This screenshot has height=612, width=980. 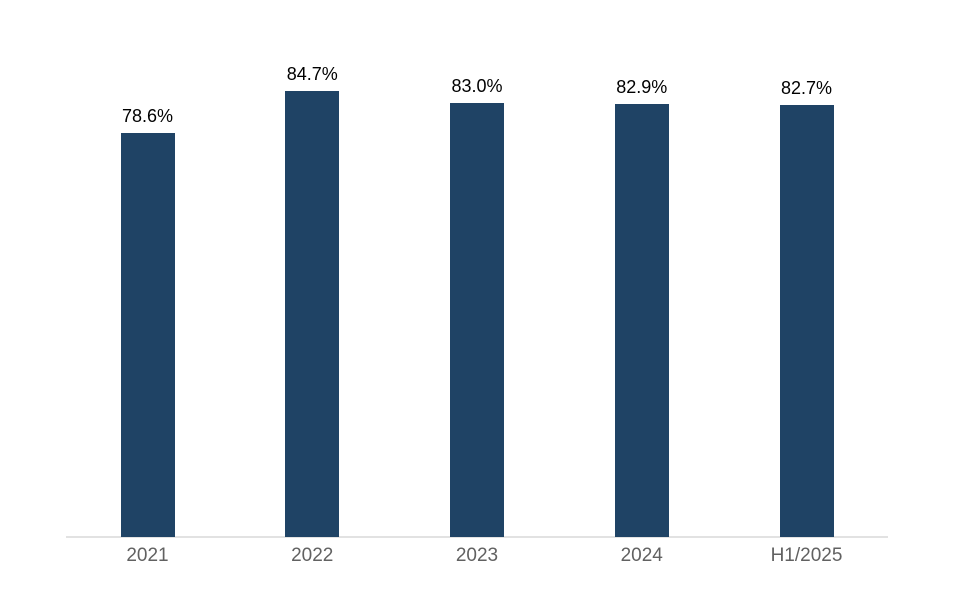 What do you see at coordinates (312, 314) in the screenshot?
I see `bar-2022` at bounding box center [312, 314].